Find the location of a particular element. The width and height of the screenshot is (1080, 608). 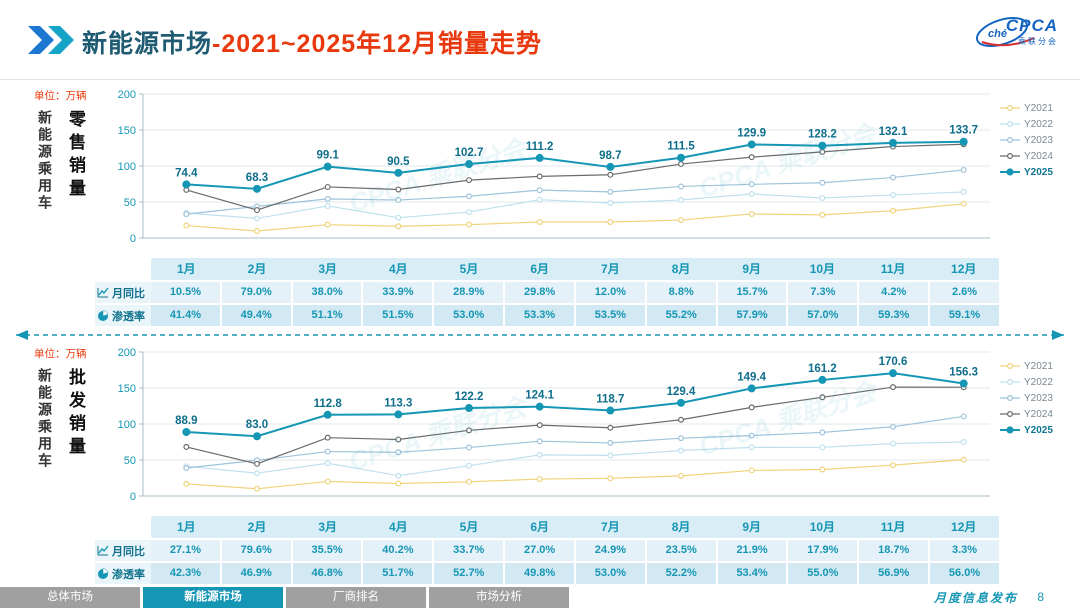

stats-value: 21.9% is located at coordinates (753, 550).